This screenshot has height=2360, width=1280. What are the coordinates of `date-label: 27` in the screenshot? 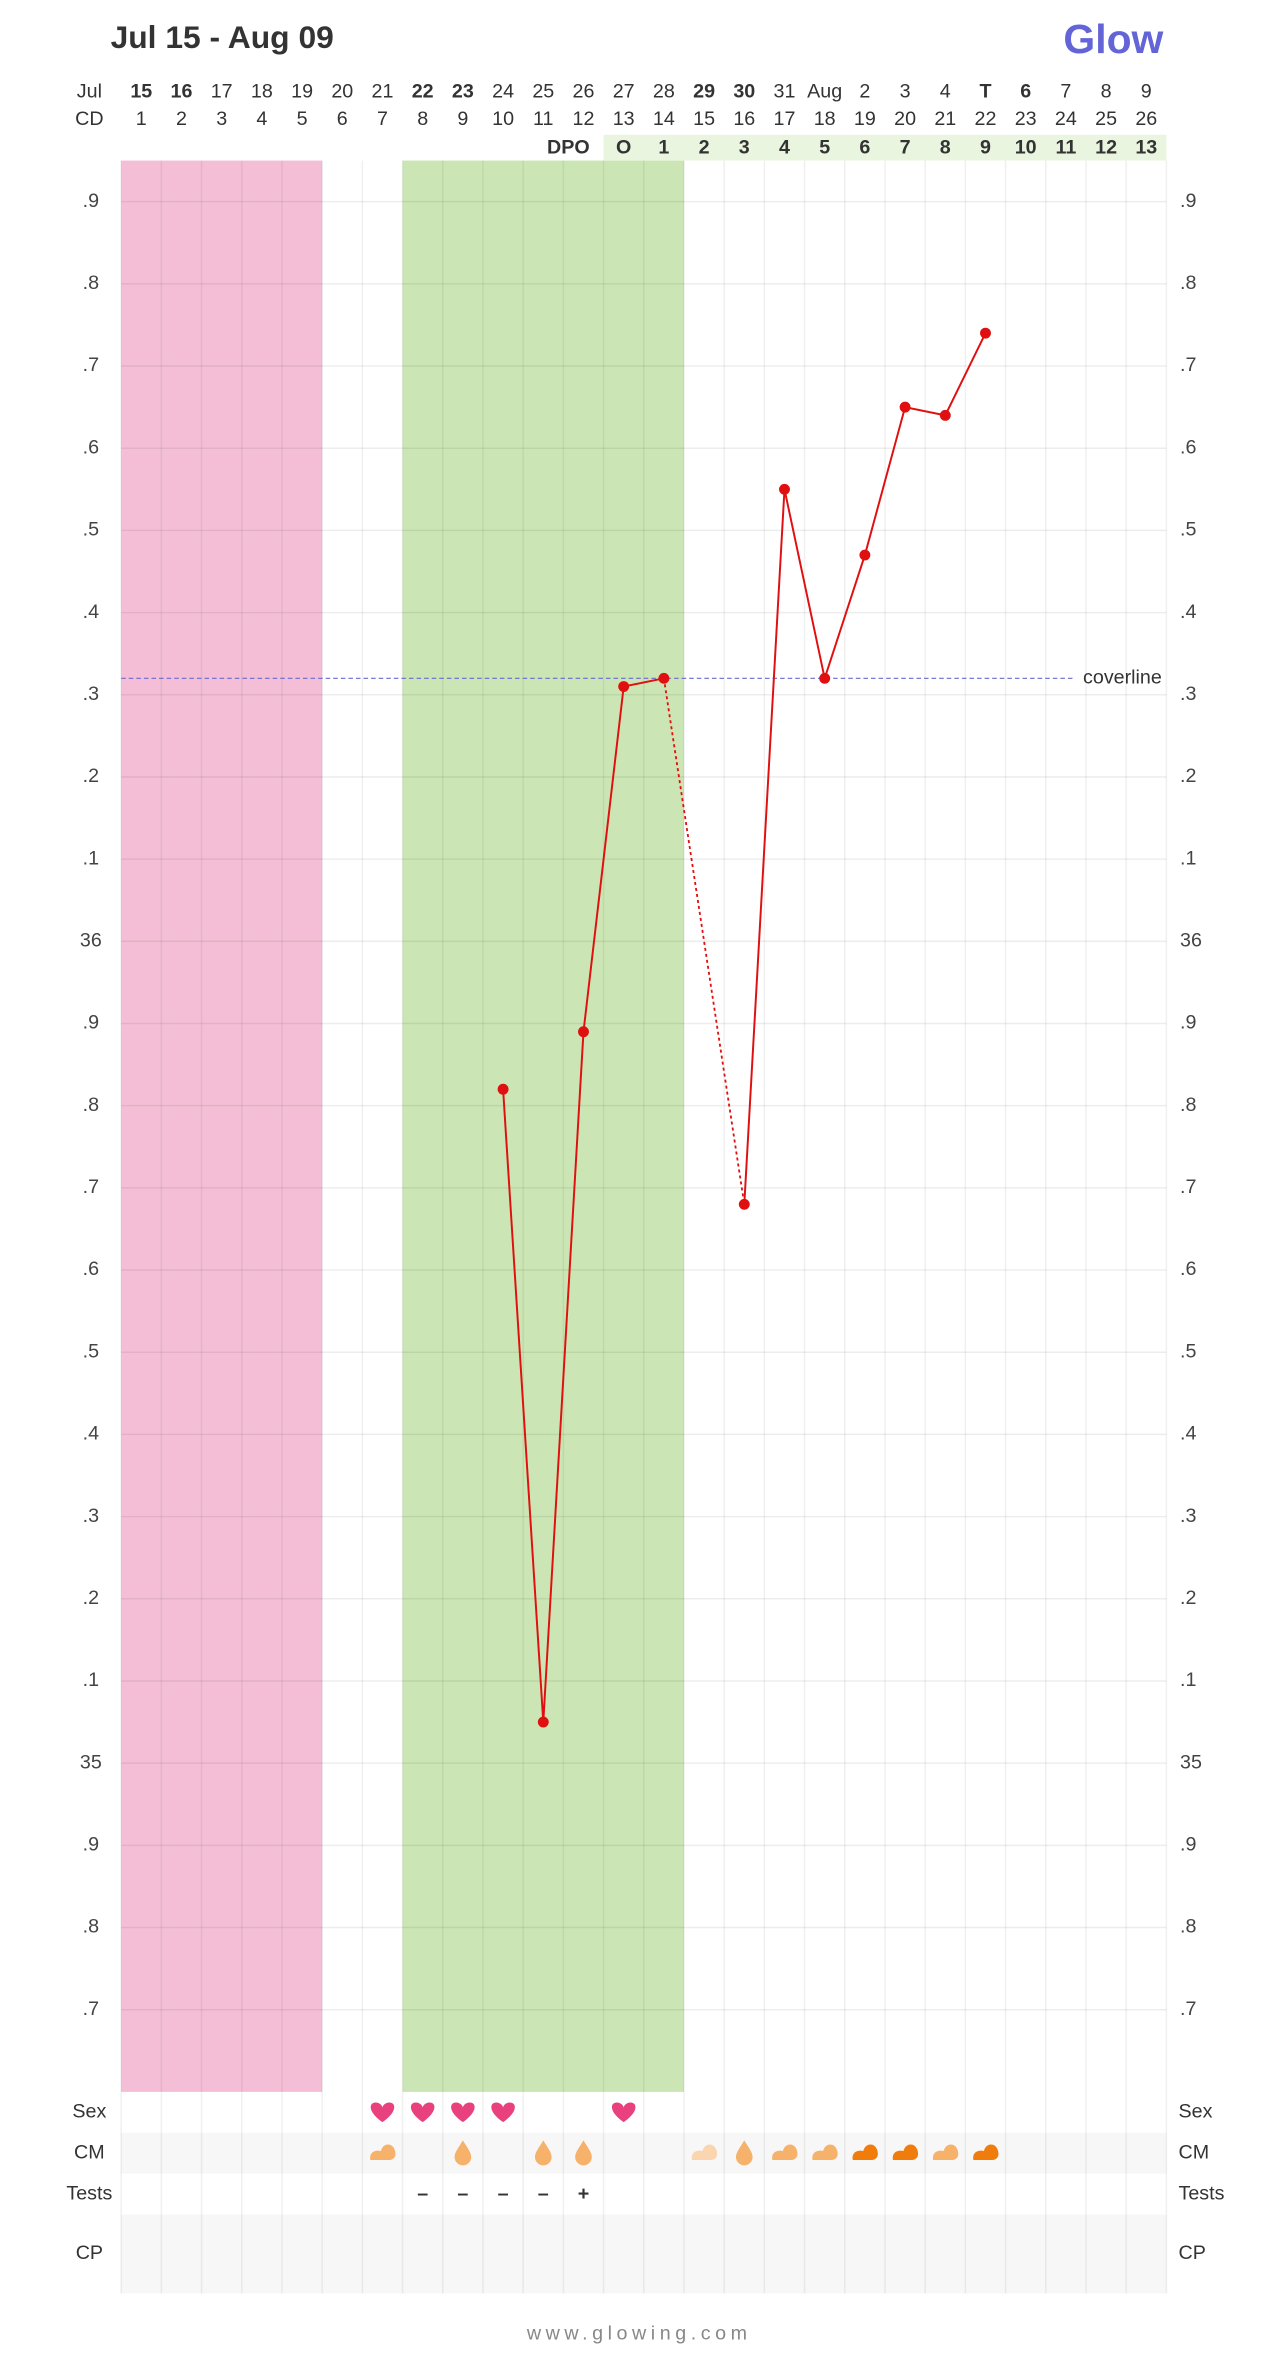 It's located at (624, 92).